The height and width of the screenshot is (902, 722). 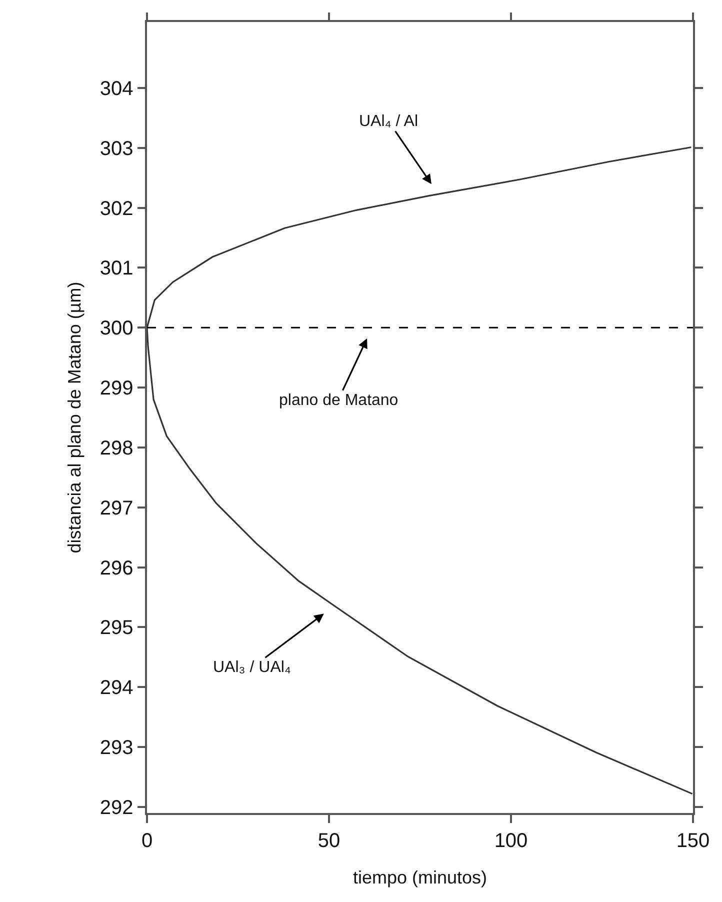 I want to click on y-tick-label: 298, so click(x=117, y=448).